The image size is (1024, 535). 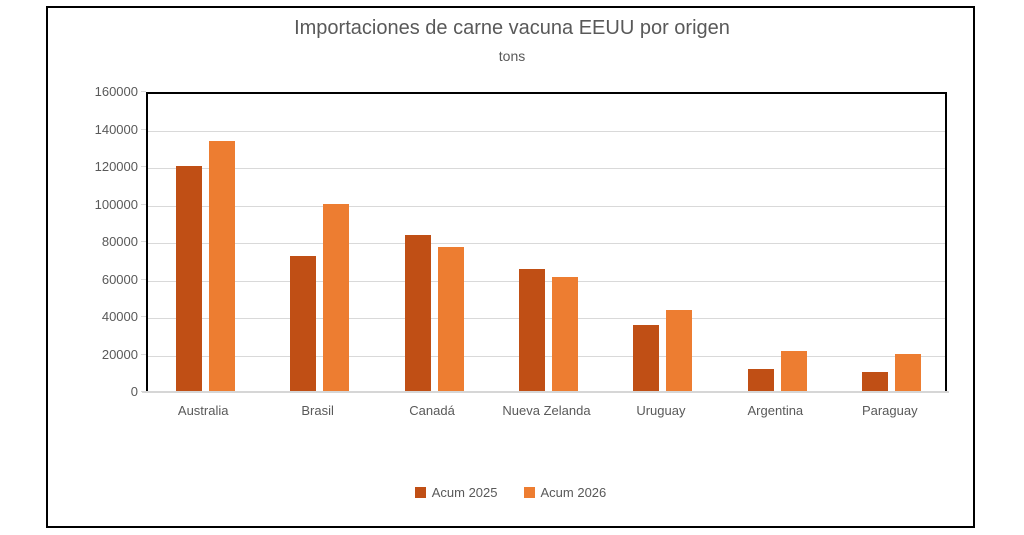 I want to click on legend-item: Acum 2026, so click(x=565, y=492).